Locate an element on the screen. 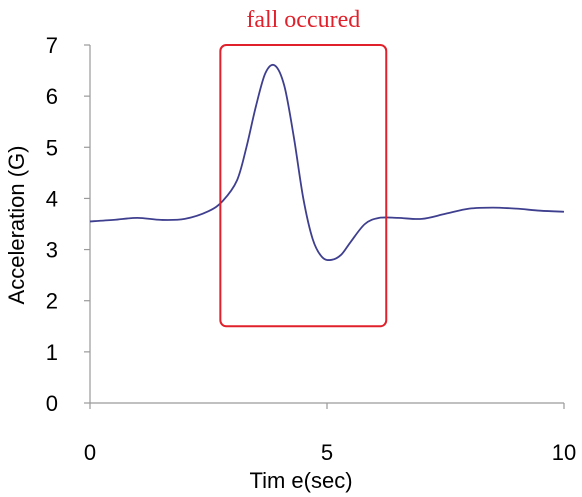  y-tick-group: 0 1 2 3 4 5 6 7 is located at coordinates (68, 224).